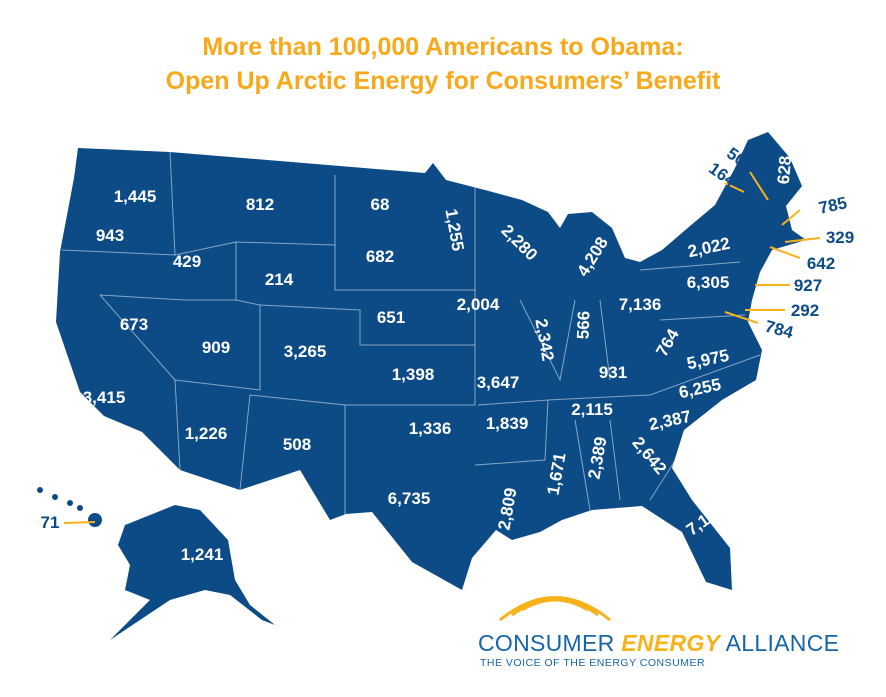 This screenshot has width=886, height=697. Describe the element at coordinates (708, 282) in the screenshot. I see `state-value-pa: 6,305` at that location.